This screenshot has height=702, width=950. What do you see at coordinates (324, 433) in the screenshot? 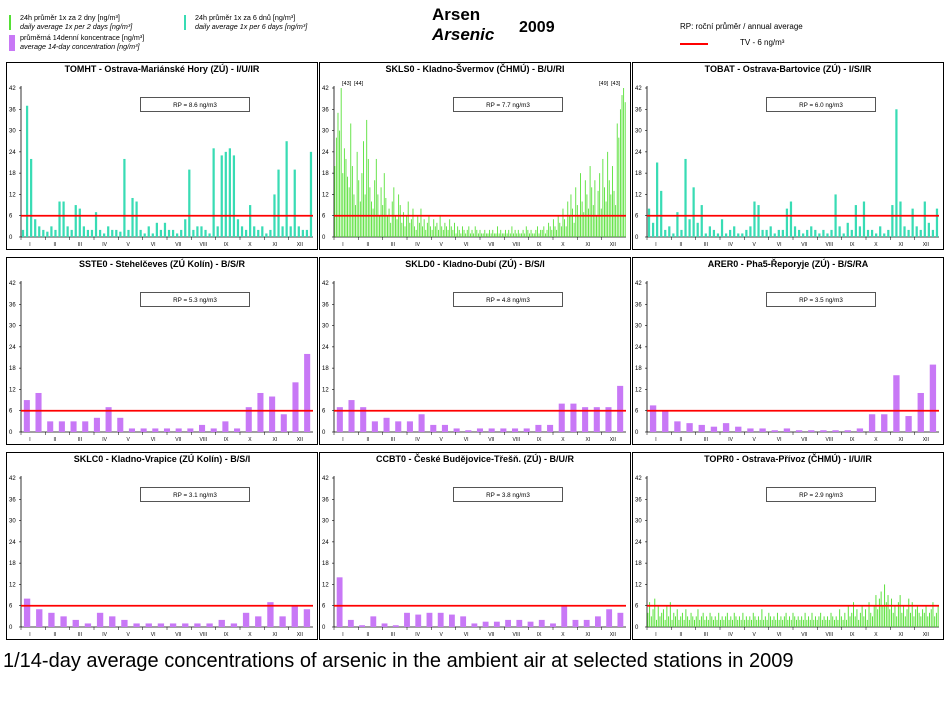
I see `y-tick-label: 0` at bounding box center [324, 433].